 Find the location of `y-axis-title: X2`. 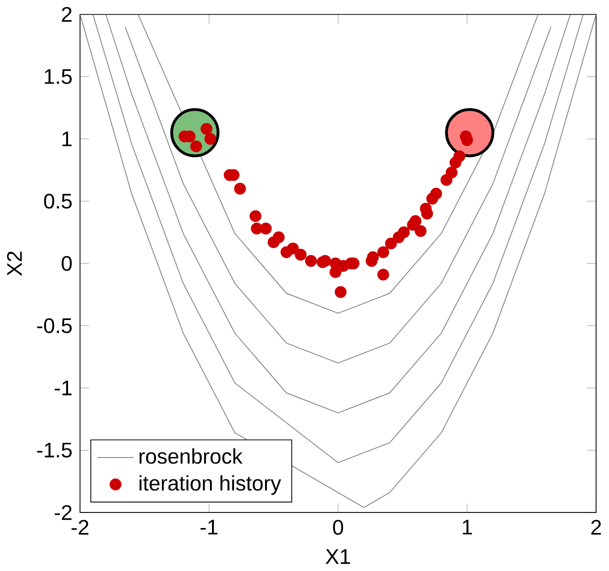

y-axis-title: X2 is located at coordinates (14, 264).